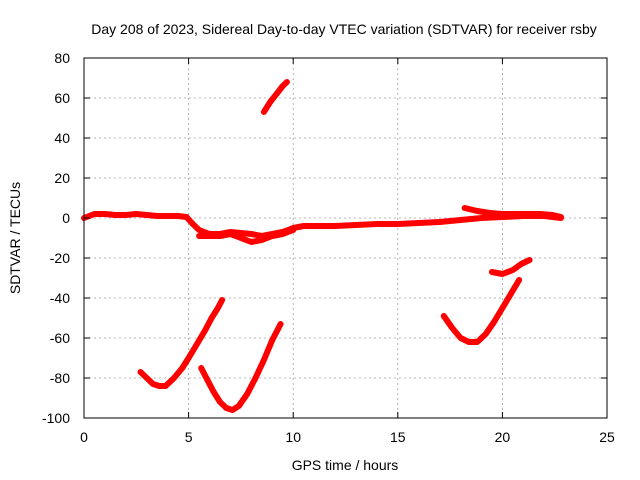 This screenshot has width=640, height=480. I want to click on series-baseline, so click(322, 225).